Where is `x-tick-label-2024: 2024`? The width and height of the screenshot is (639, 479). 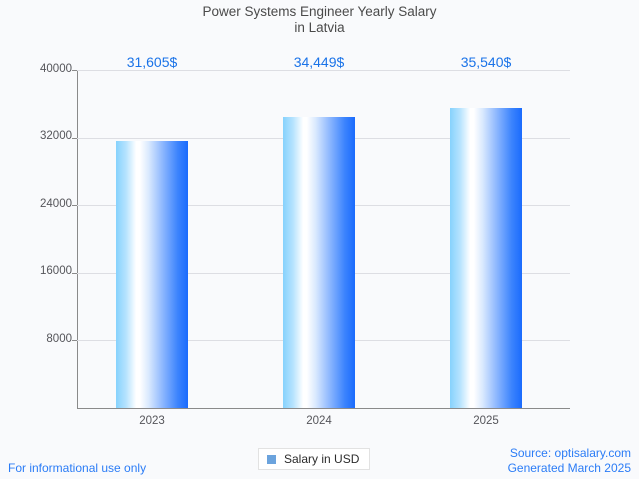
x-tick-label-2024: 2024 is located at coordinates (319, 421).